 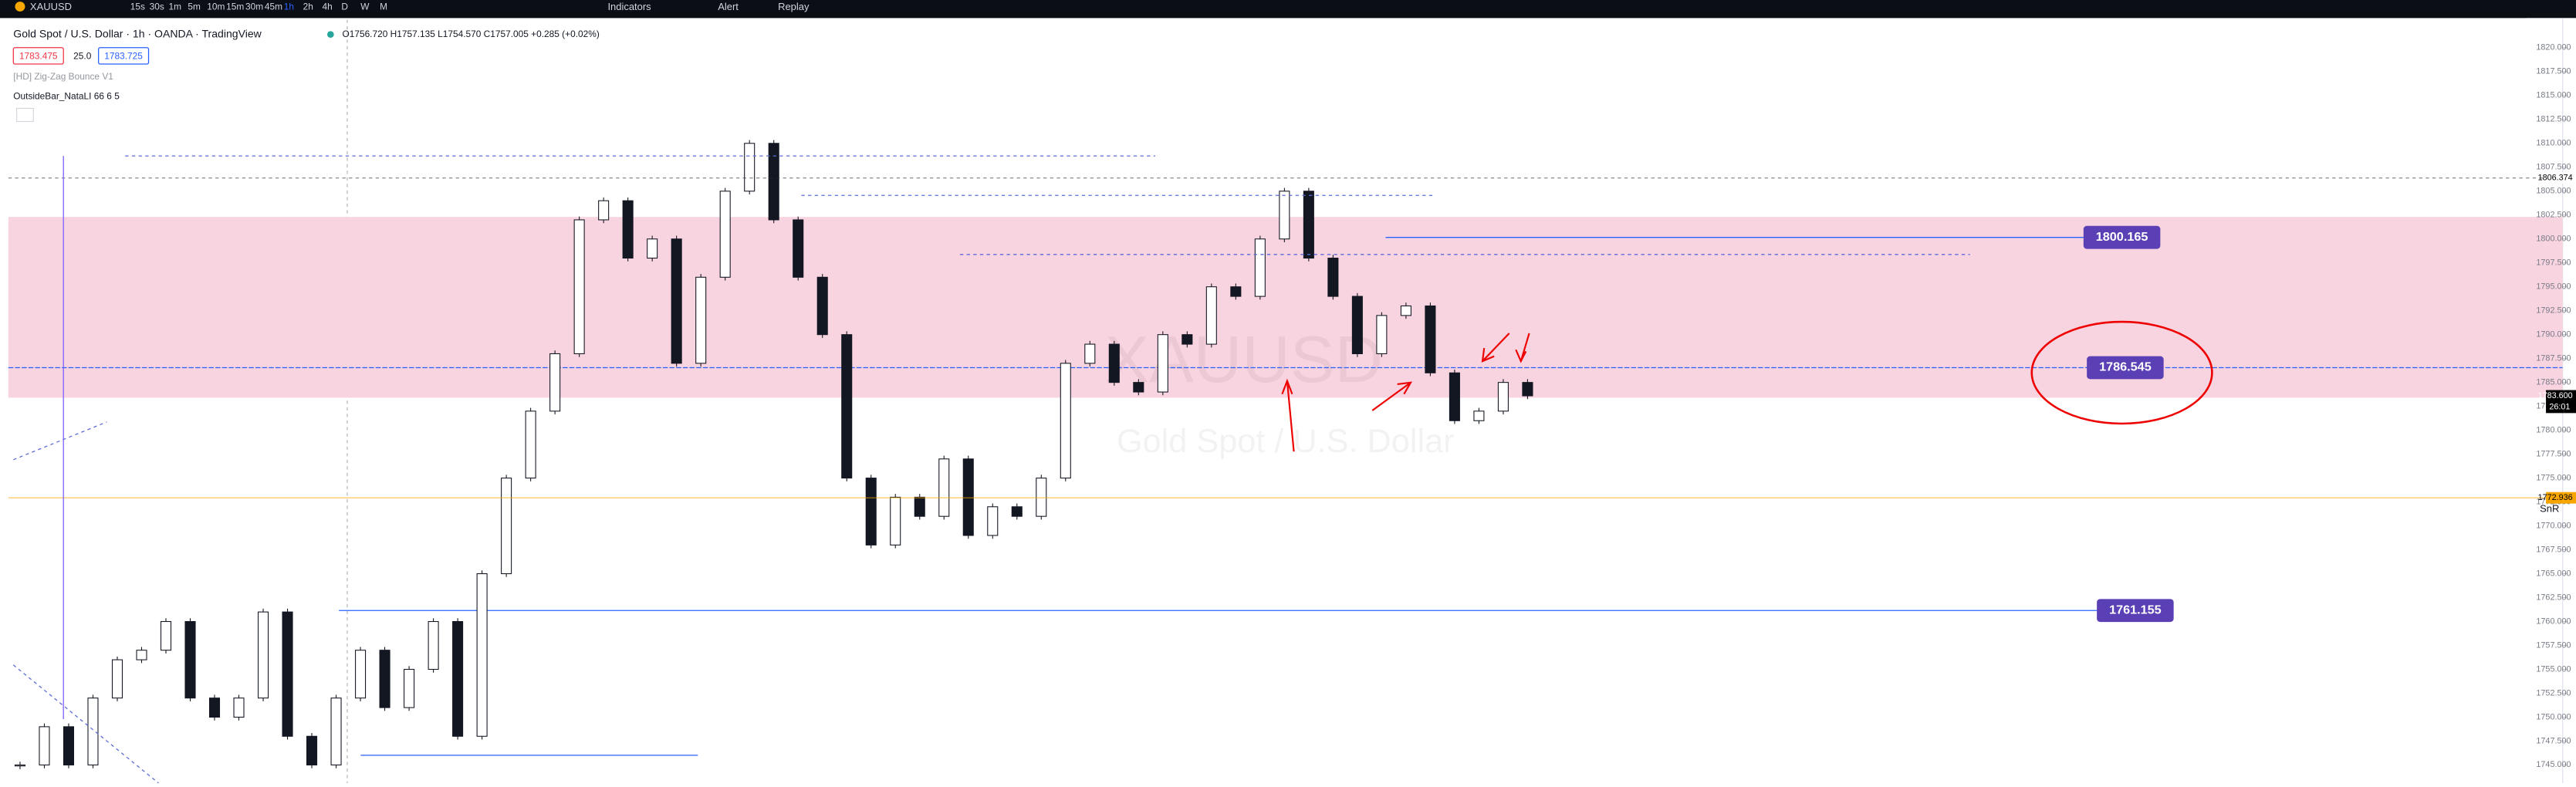 I want to click on timeframe: 2h, so click(x=308, y=7).